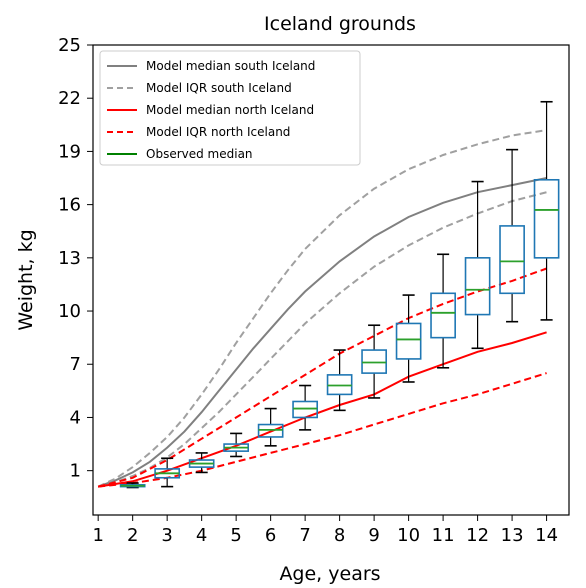  Describe the element at coordinates (546, 535) in the screenshot. I see `x-tick-label: 14` at that location.